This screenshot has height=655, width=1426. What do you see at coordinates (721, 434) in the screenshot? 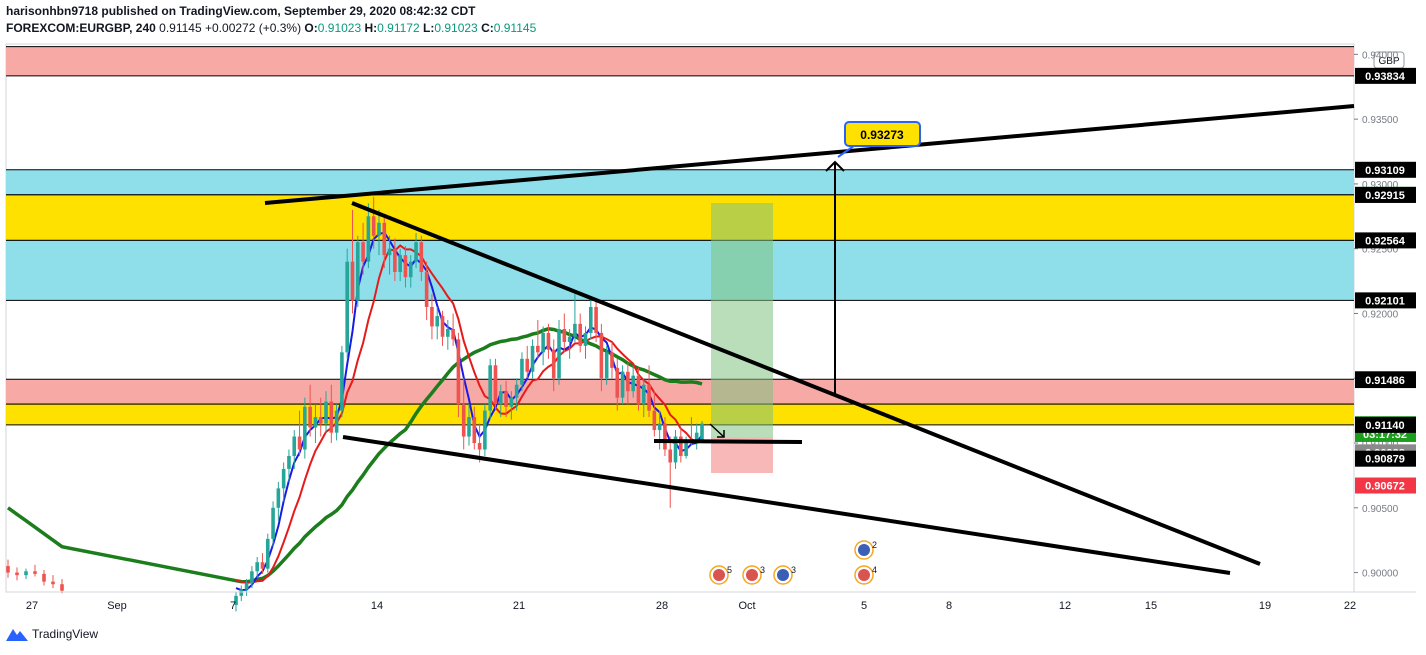
I see `small-arrow-head` at bounding box center [721, 434].